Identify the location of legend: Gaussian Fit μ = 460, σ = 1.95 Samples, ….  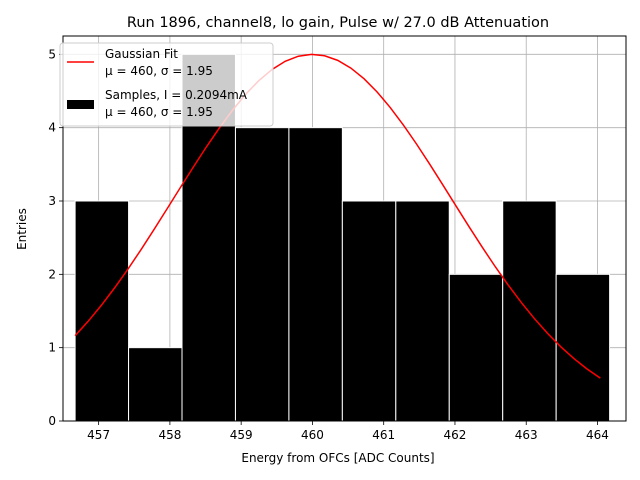
(166, 84).